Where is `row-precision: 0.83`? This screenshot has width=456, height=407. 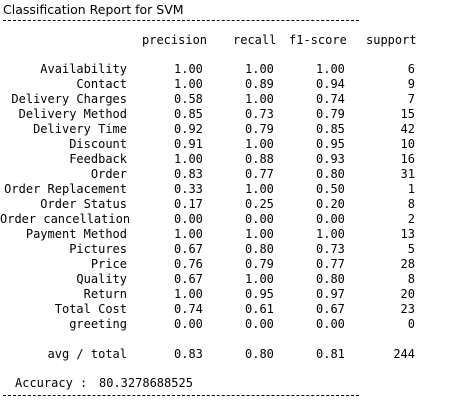
row-precision: 0.83 is located at coordinates (188, 174).